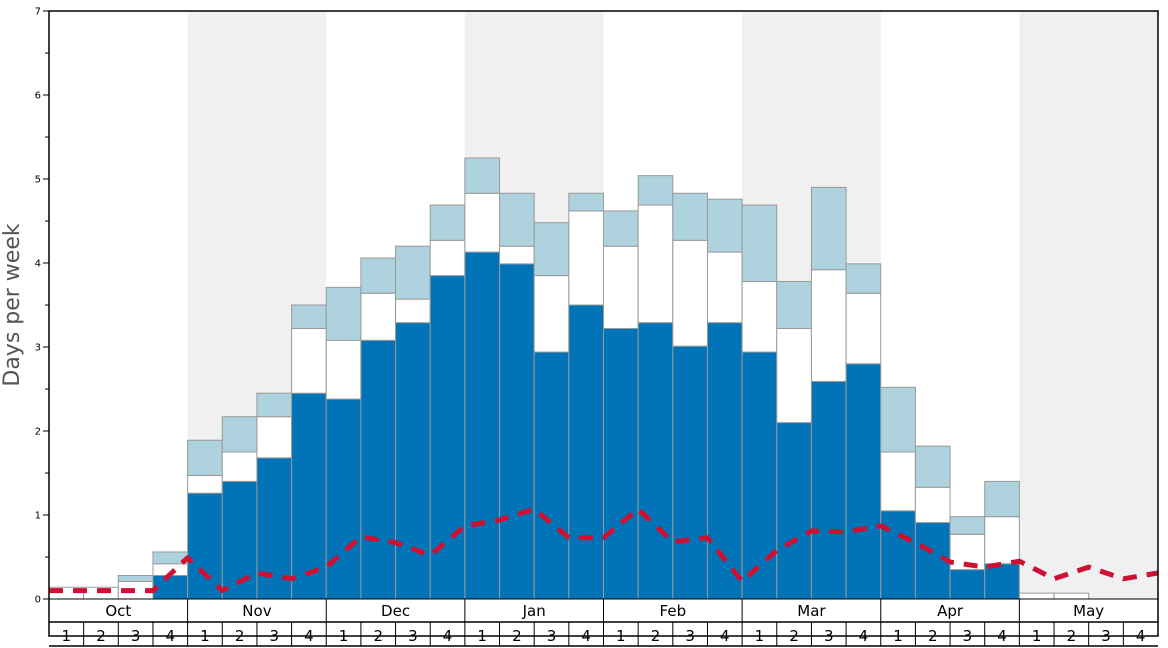 This screenshot has height=648, width=1168. What do you see at coordinates (395, 611) in the screenshot?
I see `month-label-dec: Dec` at bounding box center [395, 611].